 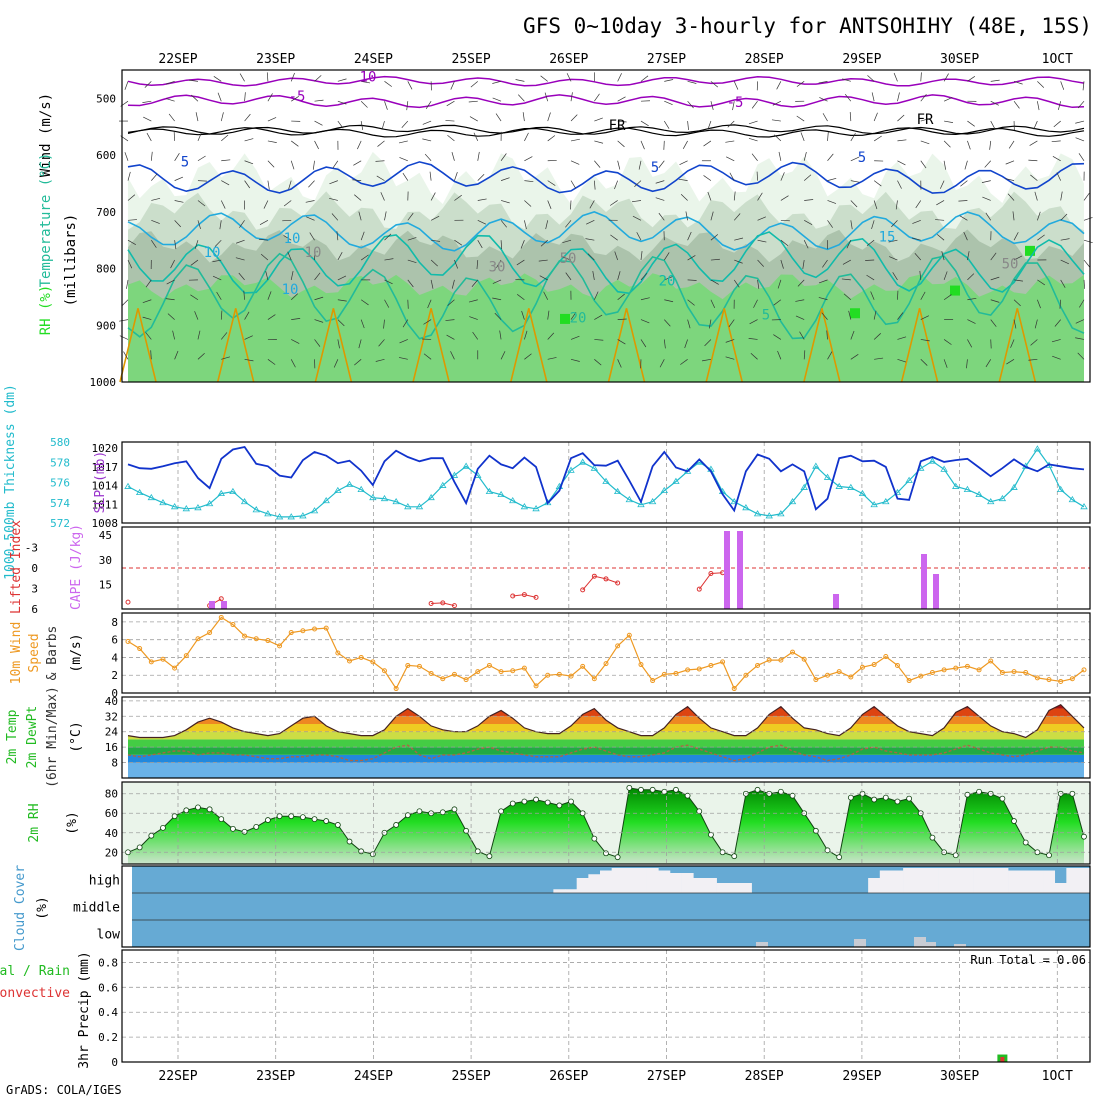 I want to click on temp-label-b: 2m DewPt, so click(x=32, y=737).